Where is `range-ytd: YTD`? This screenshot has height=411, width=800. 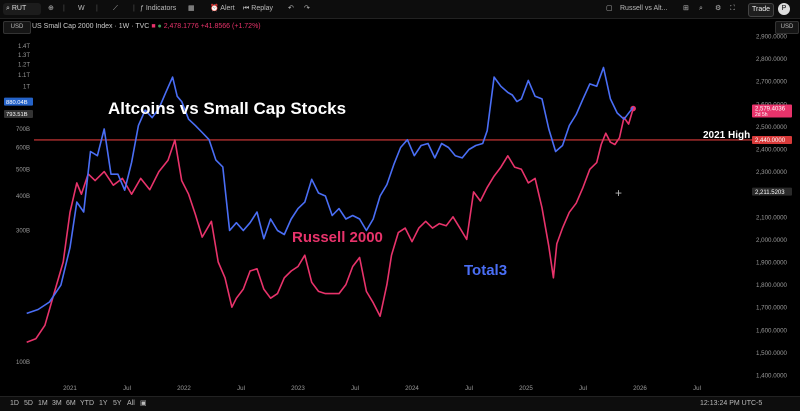 range-ytd: YTD is located at coordinates (87, 403).